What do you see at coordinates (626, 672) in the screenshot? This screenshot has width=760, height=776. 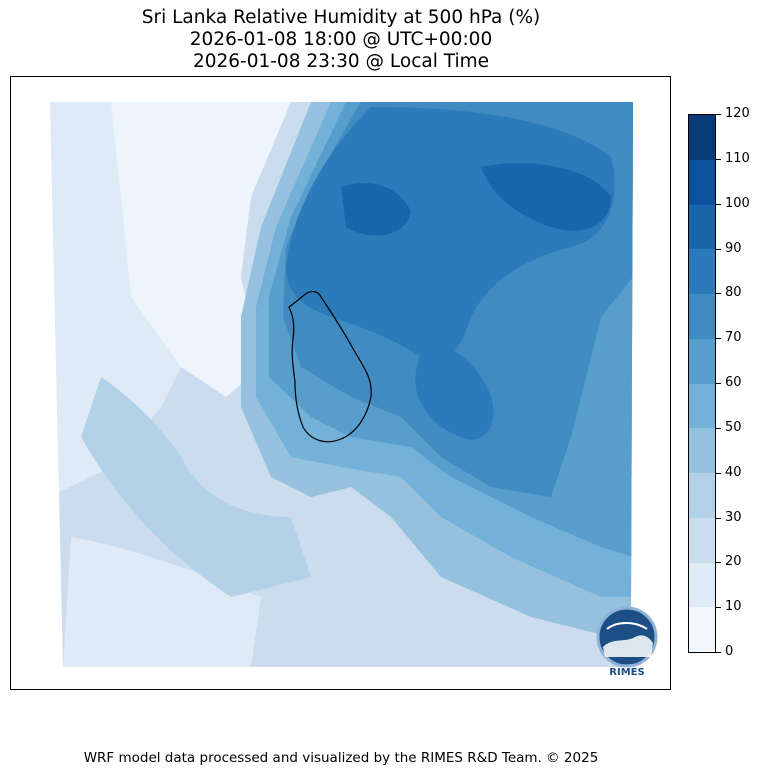 I see `rimes-logo-text: RIMES` at bounding box center [626, 672].